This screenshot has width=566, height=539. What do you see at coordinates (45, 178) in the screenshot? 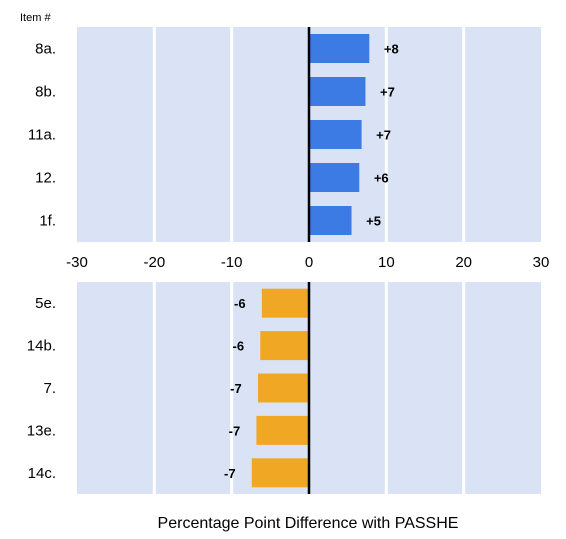
I see `category-label: 12.` at bounding box center [45, 178].